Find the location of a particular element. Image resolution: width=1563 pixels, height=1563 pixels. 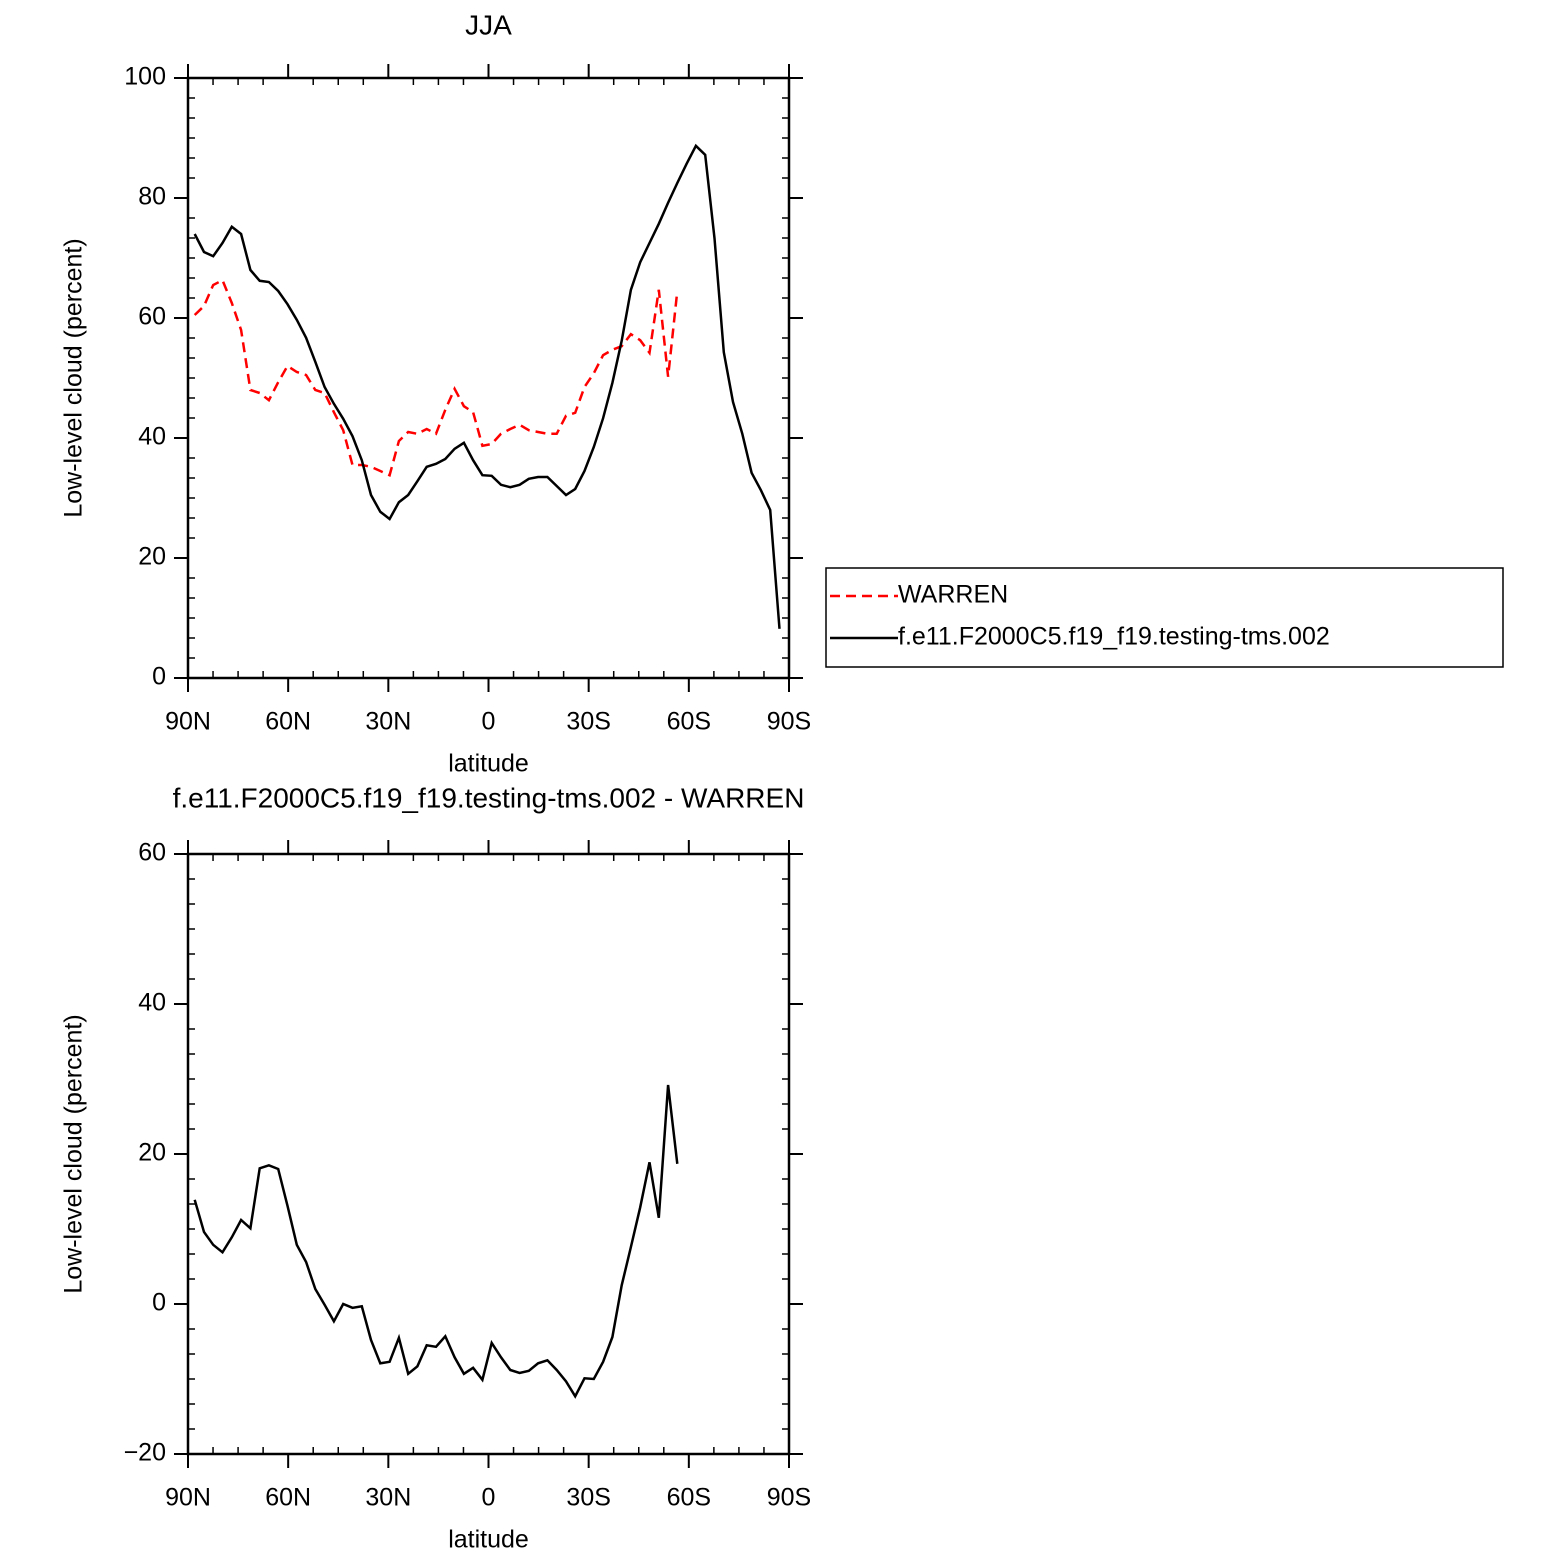

legend-box is located at coordinates (1164, 617).